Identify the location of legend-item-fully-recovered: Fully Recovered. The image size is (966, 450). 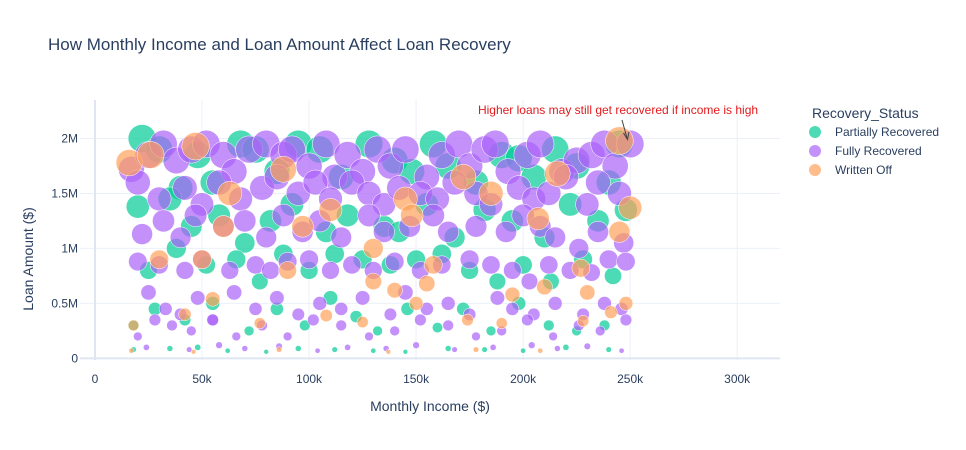
(865, 151).